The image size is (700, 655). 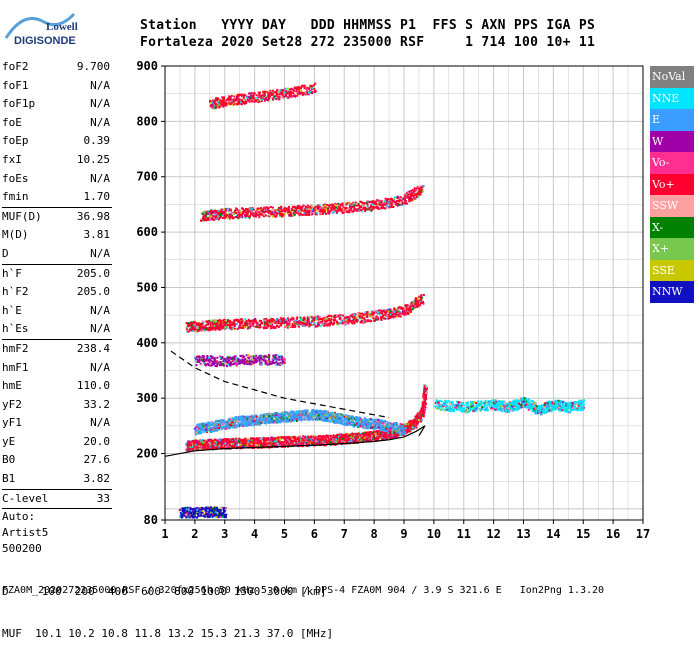 I want to click on y-tick-label: 600, so click(x=147, y=232).